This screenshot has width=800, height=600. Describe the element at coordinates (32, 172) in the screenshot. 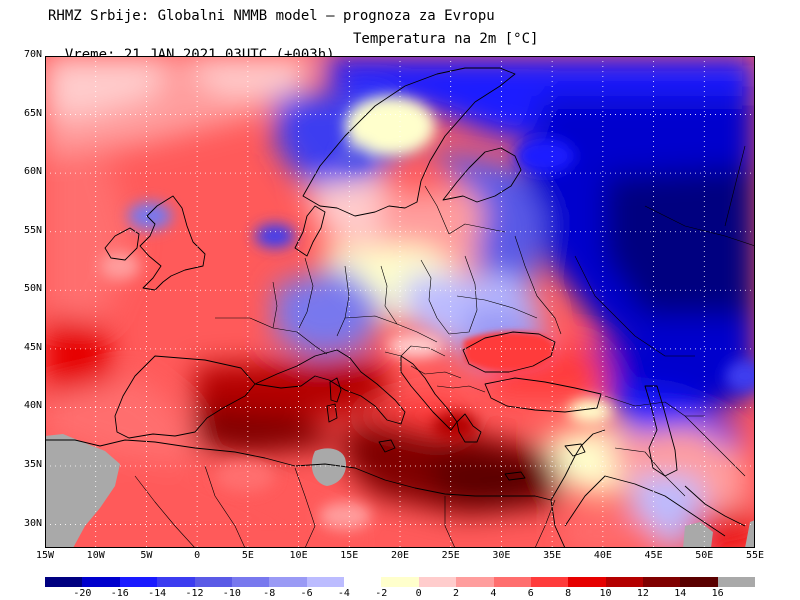

I see `lat-label: 60N` at that location.